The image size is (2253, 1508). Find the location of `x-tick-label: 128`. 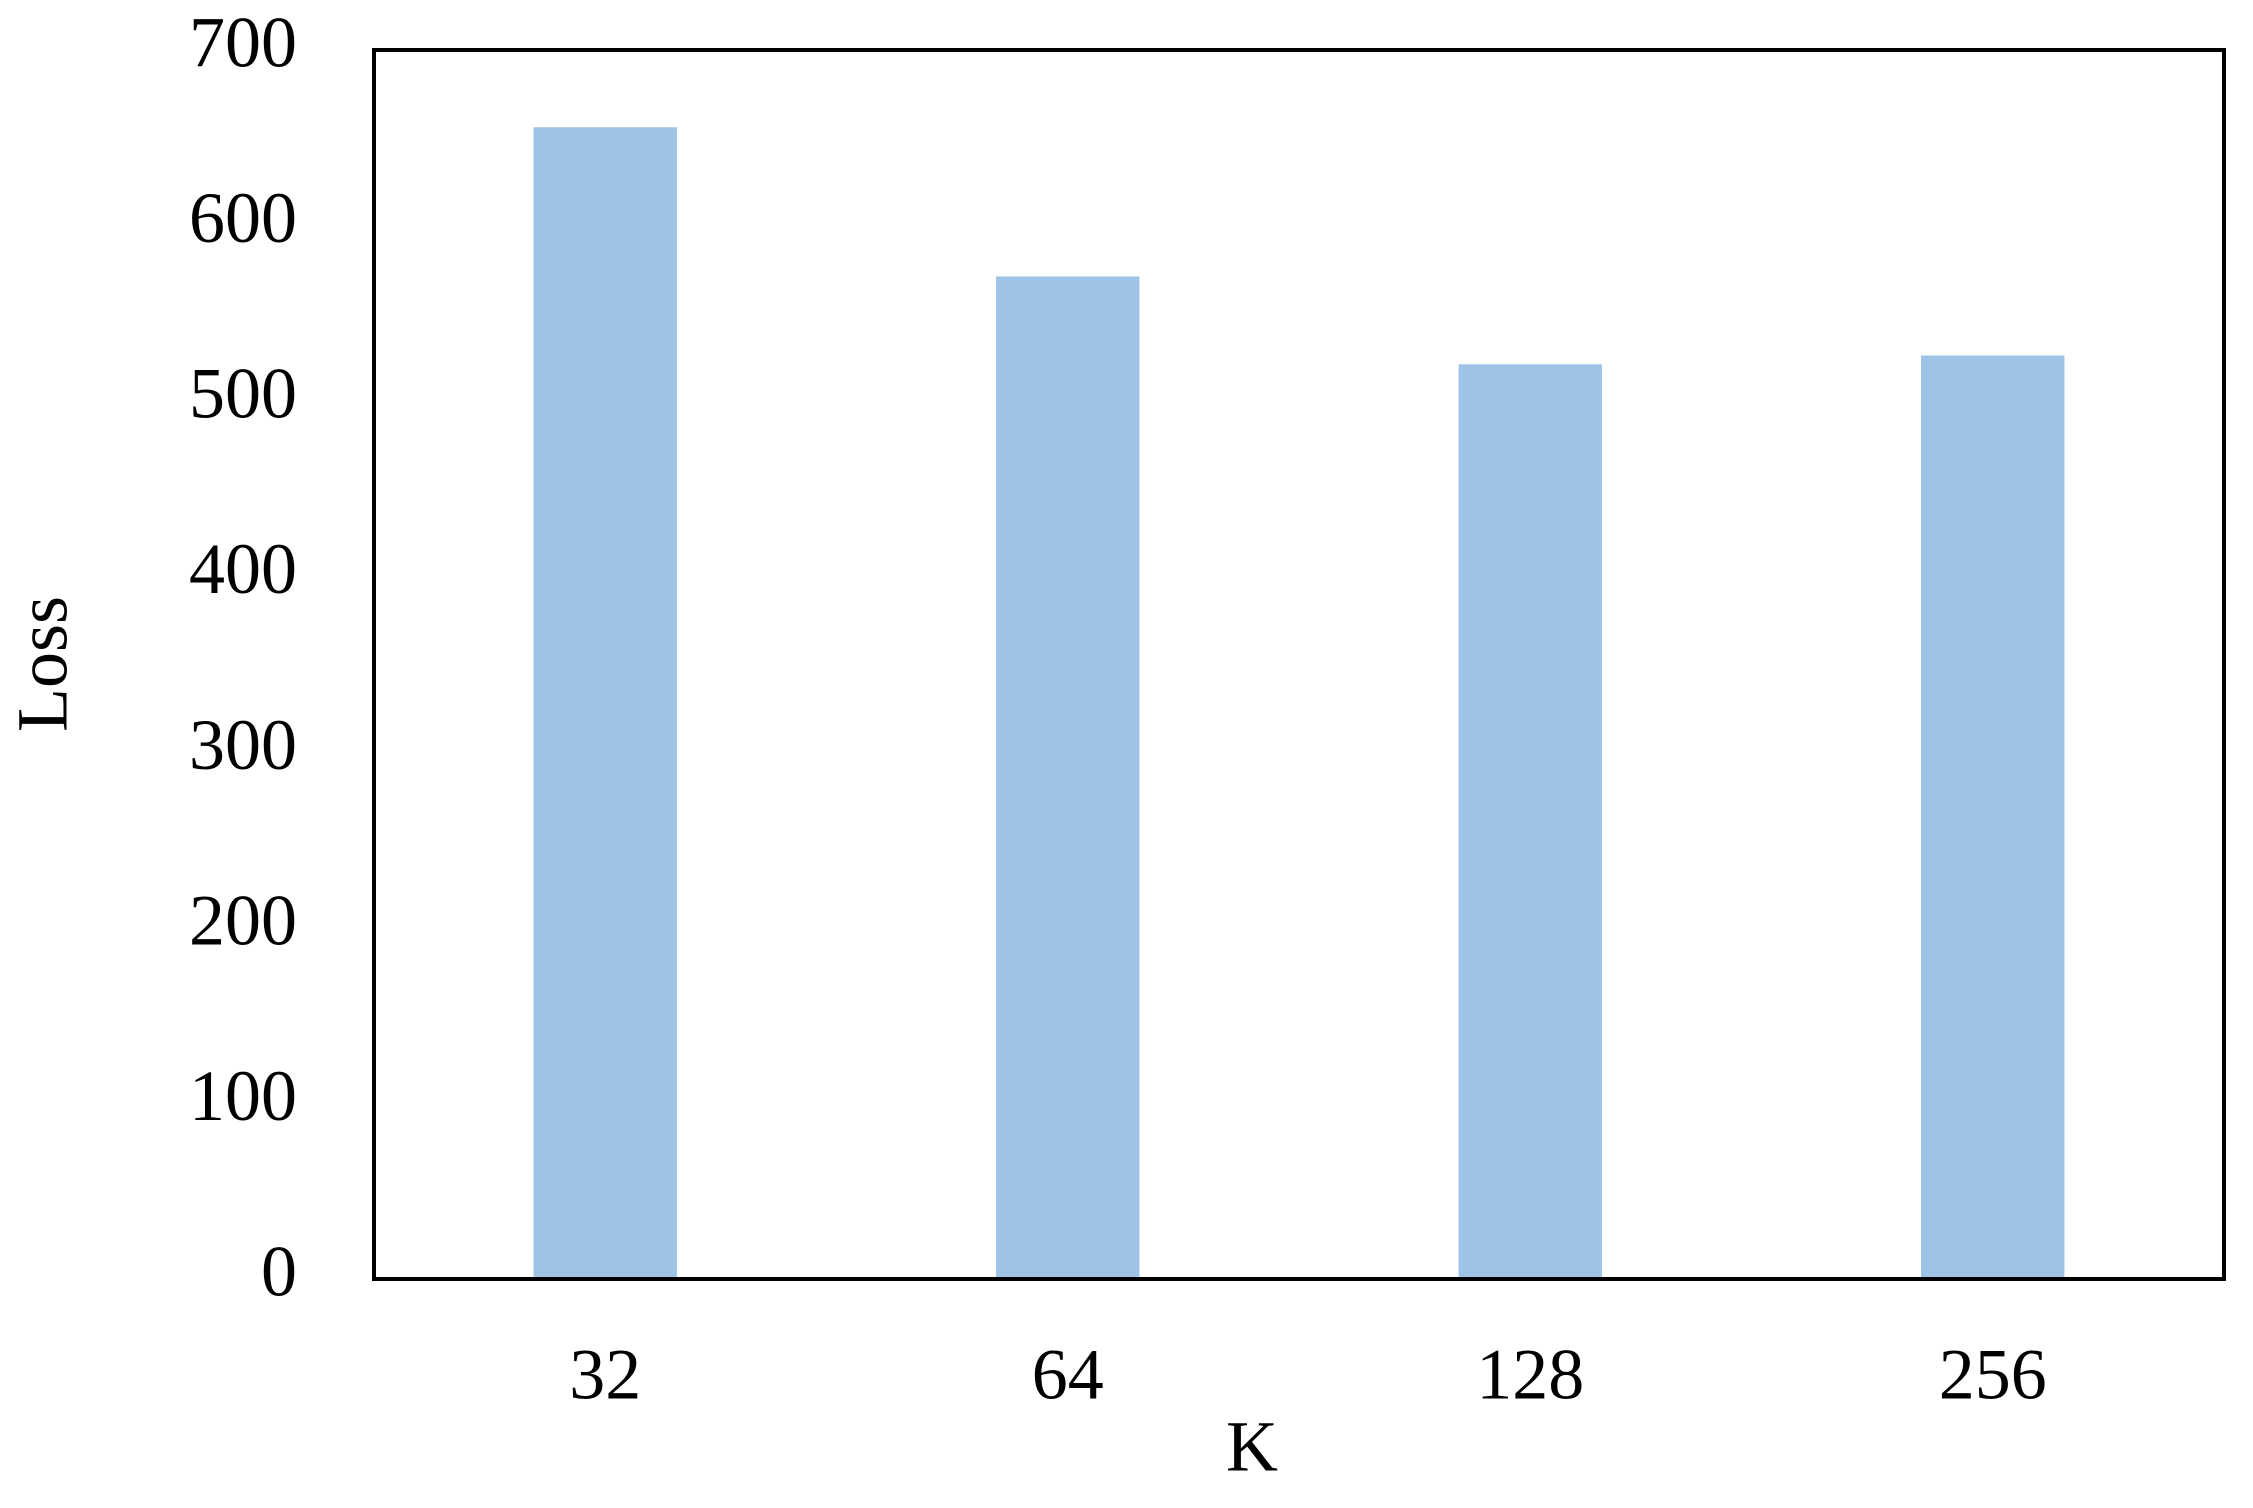

x-tick-label: 128 is located at coordinates (1530, 1375).